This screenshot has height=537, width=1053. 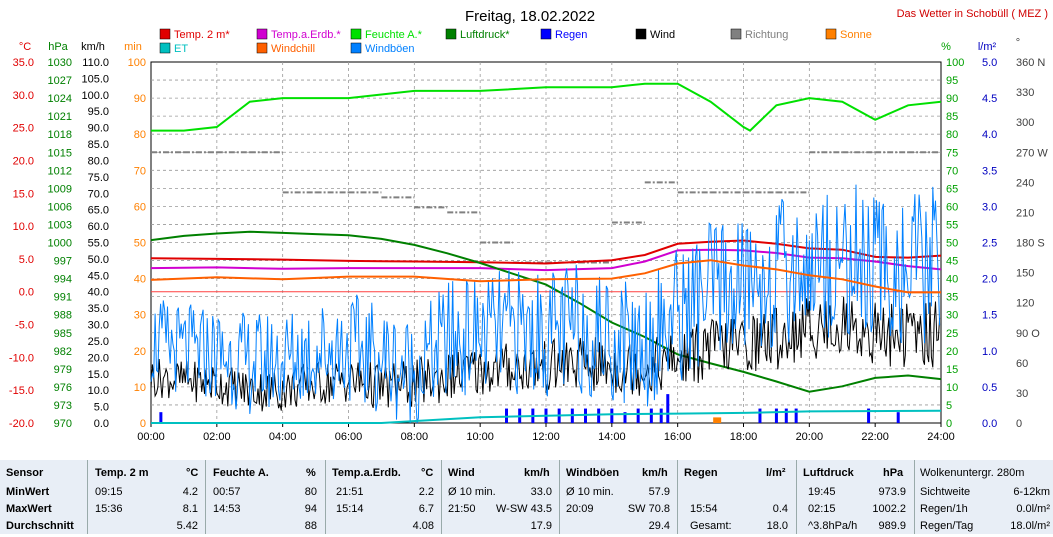 What do you see at coordinates (952, 262) in the screenshot?
I see `humidity-tick-label: 45` at bounding box center [952, 262].